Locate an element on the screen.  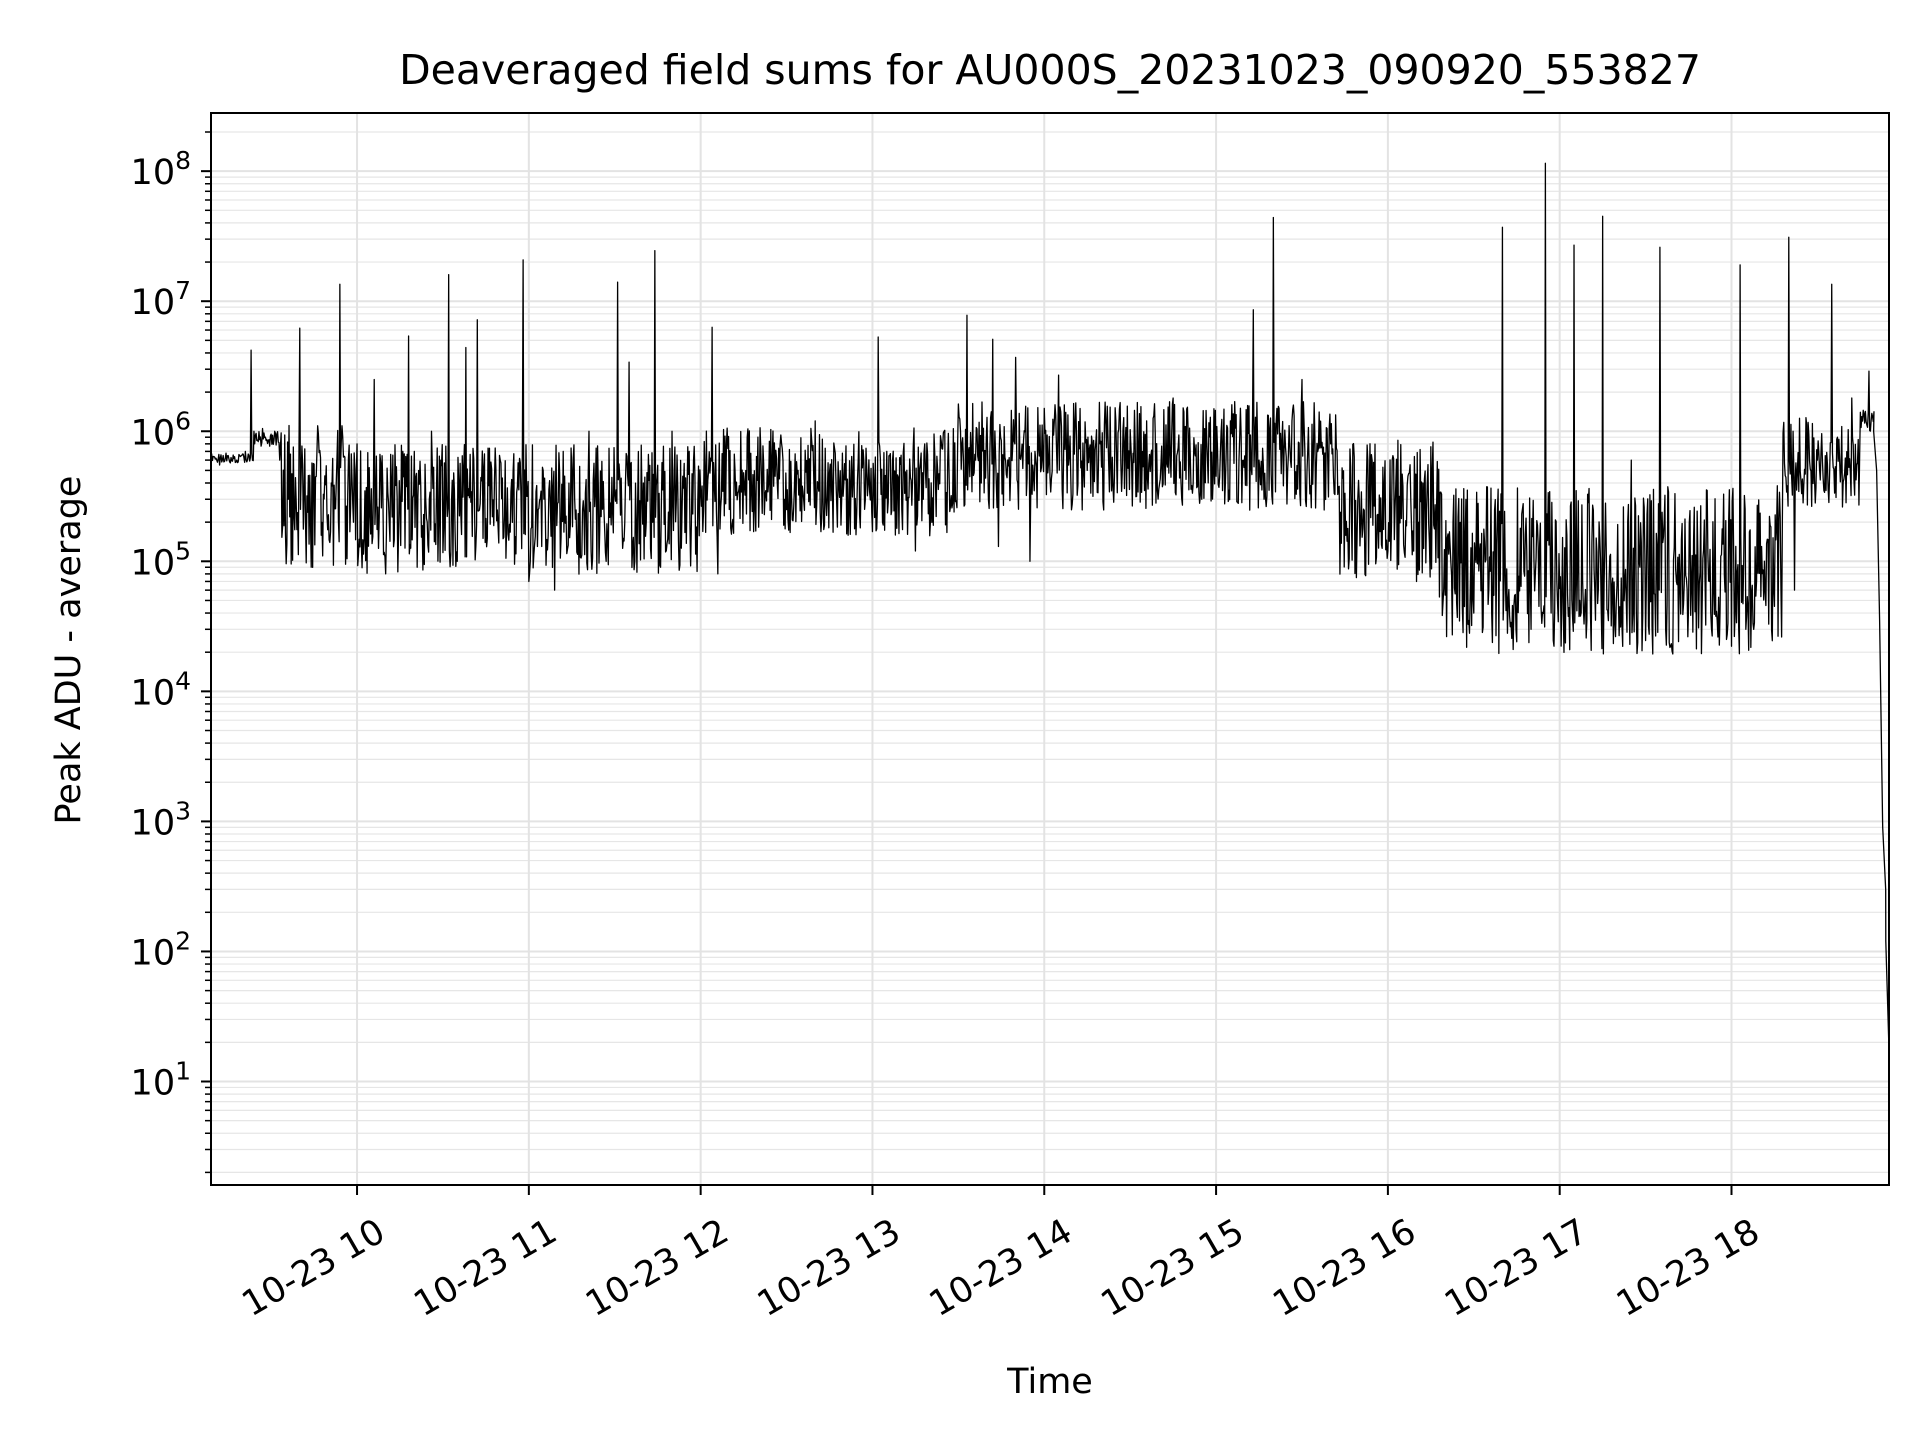
y-tick-label: 10⁴ is located at coordinates (161, 689).